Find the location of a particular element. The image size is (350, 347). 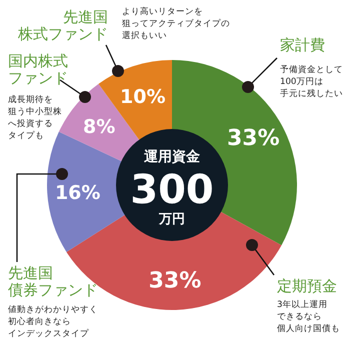

annotation: 値動きがわかりやすく初心者向きならインデックスタイプ is located at coordinates (53, 322).